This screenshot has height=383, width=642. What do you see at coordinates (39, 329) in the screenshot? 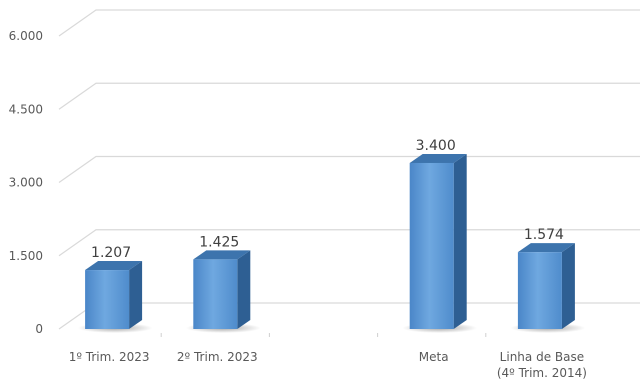
I see `y-tick-label: 0` at bounding box center [39, 329].